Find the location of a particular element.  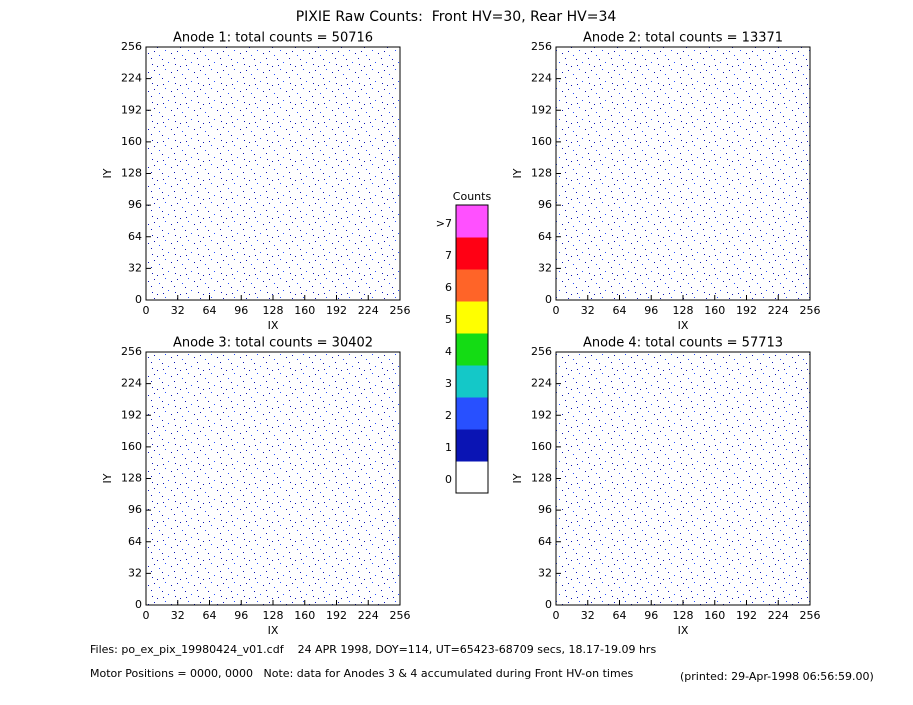

colorbar-label: 1 is located at coordinates (448, 447).